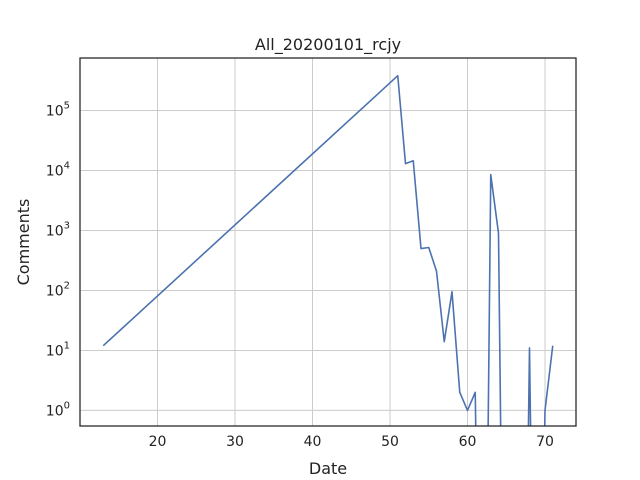 Image resolution: width=640 pixels, height=480 pixels. I want to click on x-tick-label: 30, so click(235, 442).